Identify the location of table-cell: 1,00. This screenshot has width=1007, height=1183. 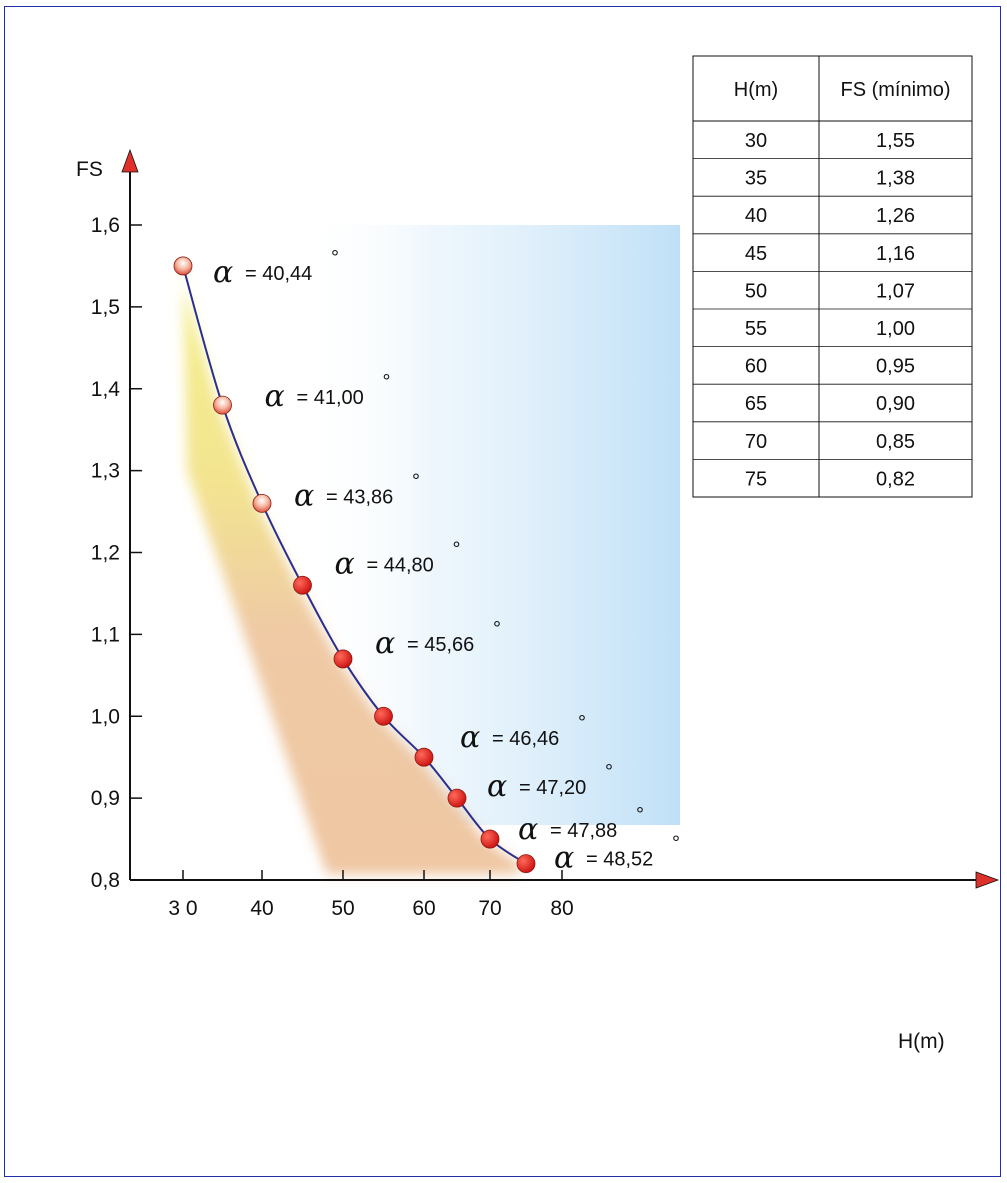
(895, 329).